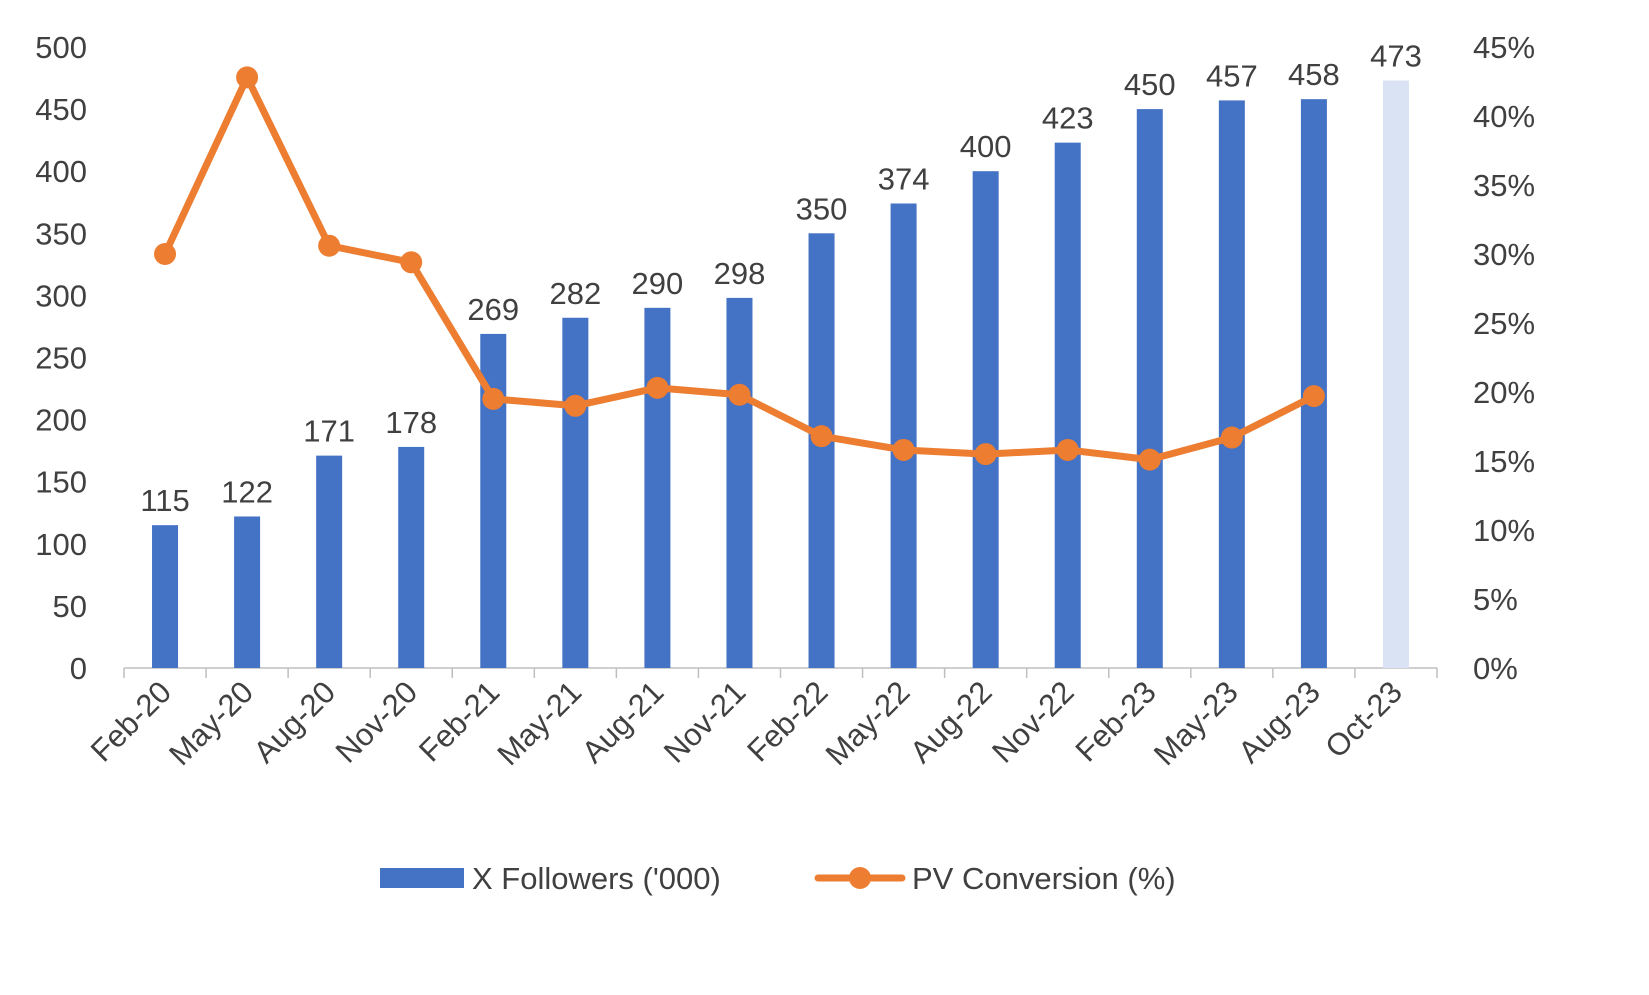 The width and height of the screenshot is (1649, 995). I want to click on y-left-tick-label: 150, so click(61, 482).